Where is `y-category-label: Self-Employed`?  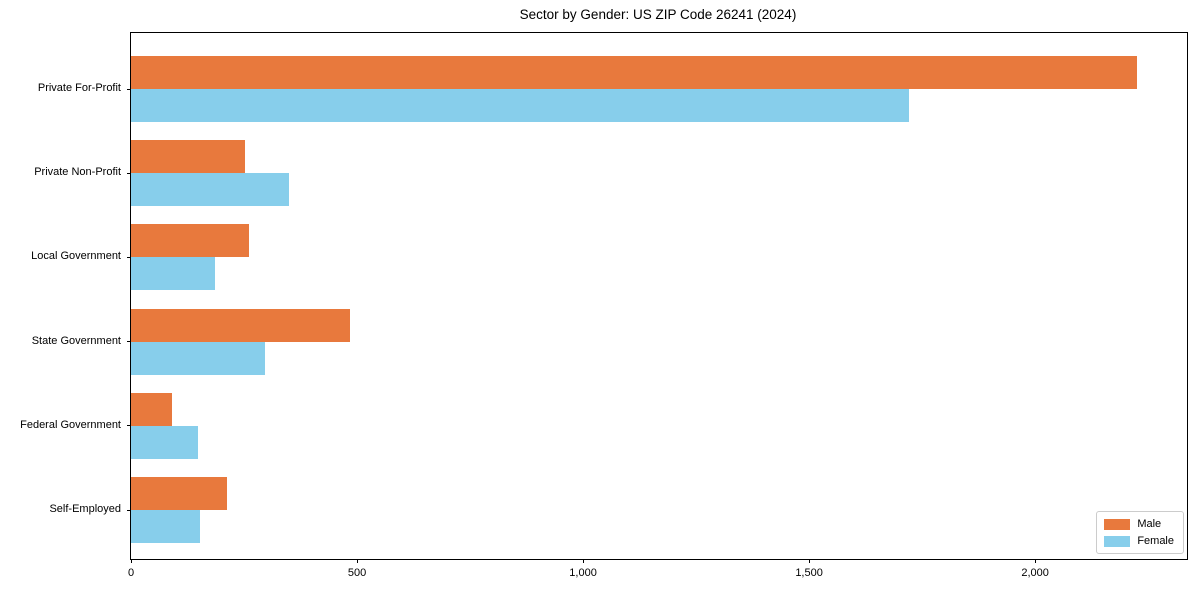
y-category-label: Self-Employed is located at coordinates (85, 509).